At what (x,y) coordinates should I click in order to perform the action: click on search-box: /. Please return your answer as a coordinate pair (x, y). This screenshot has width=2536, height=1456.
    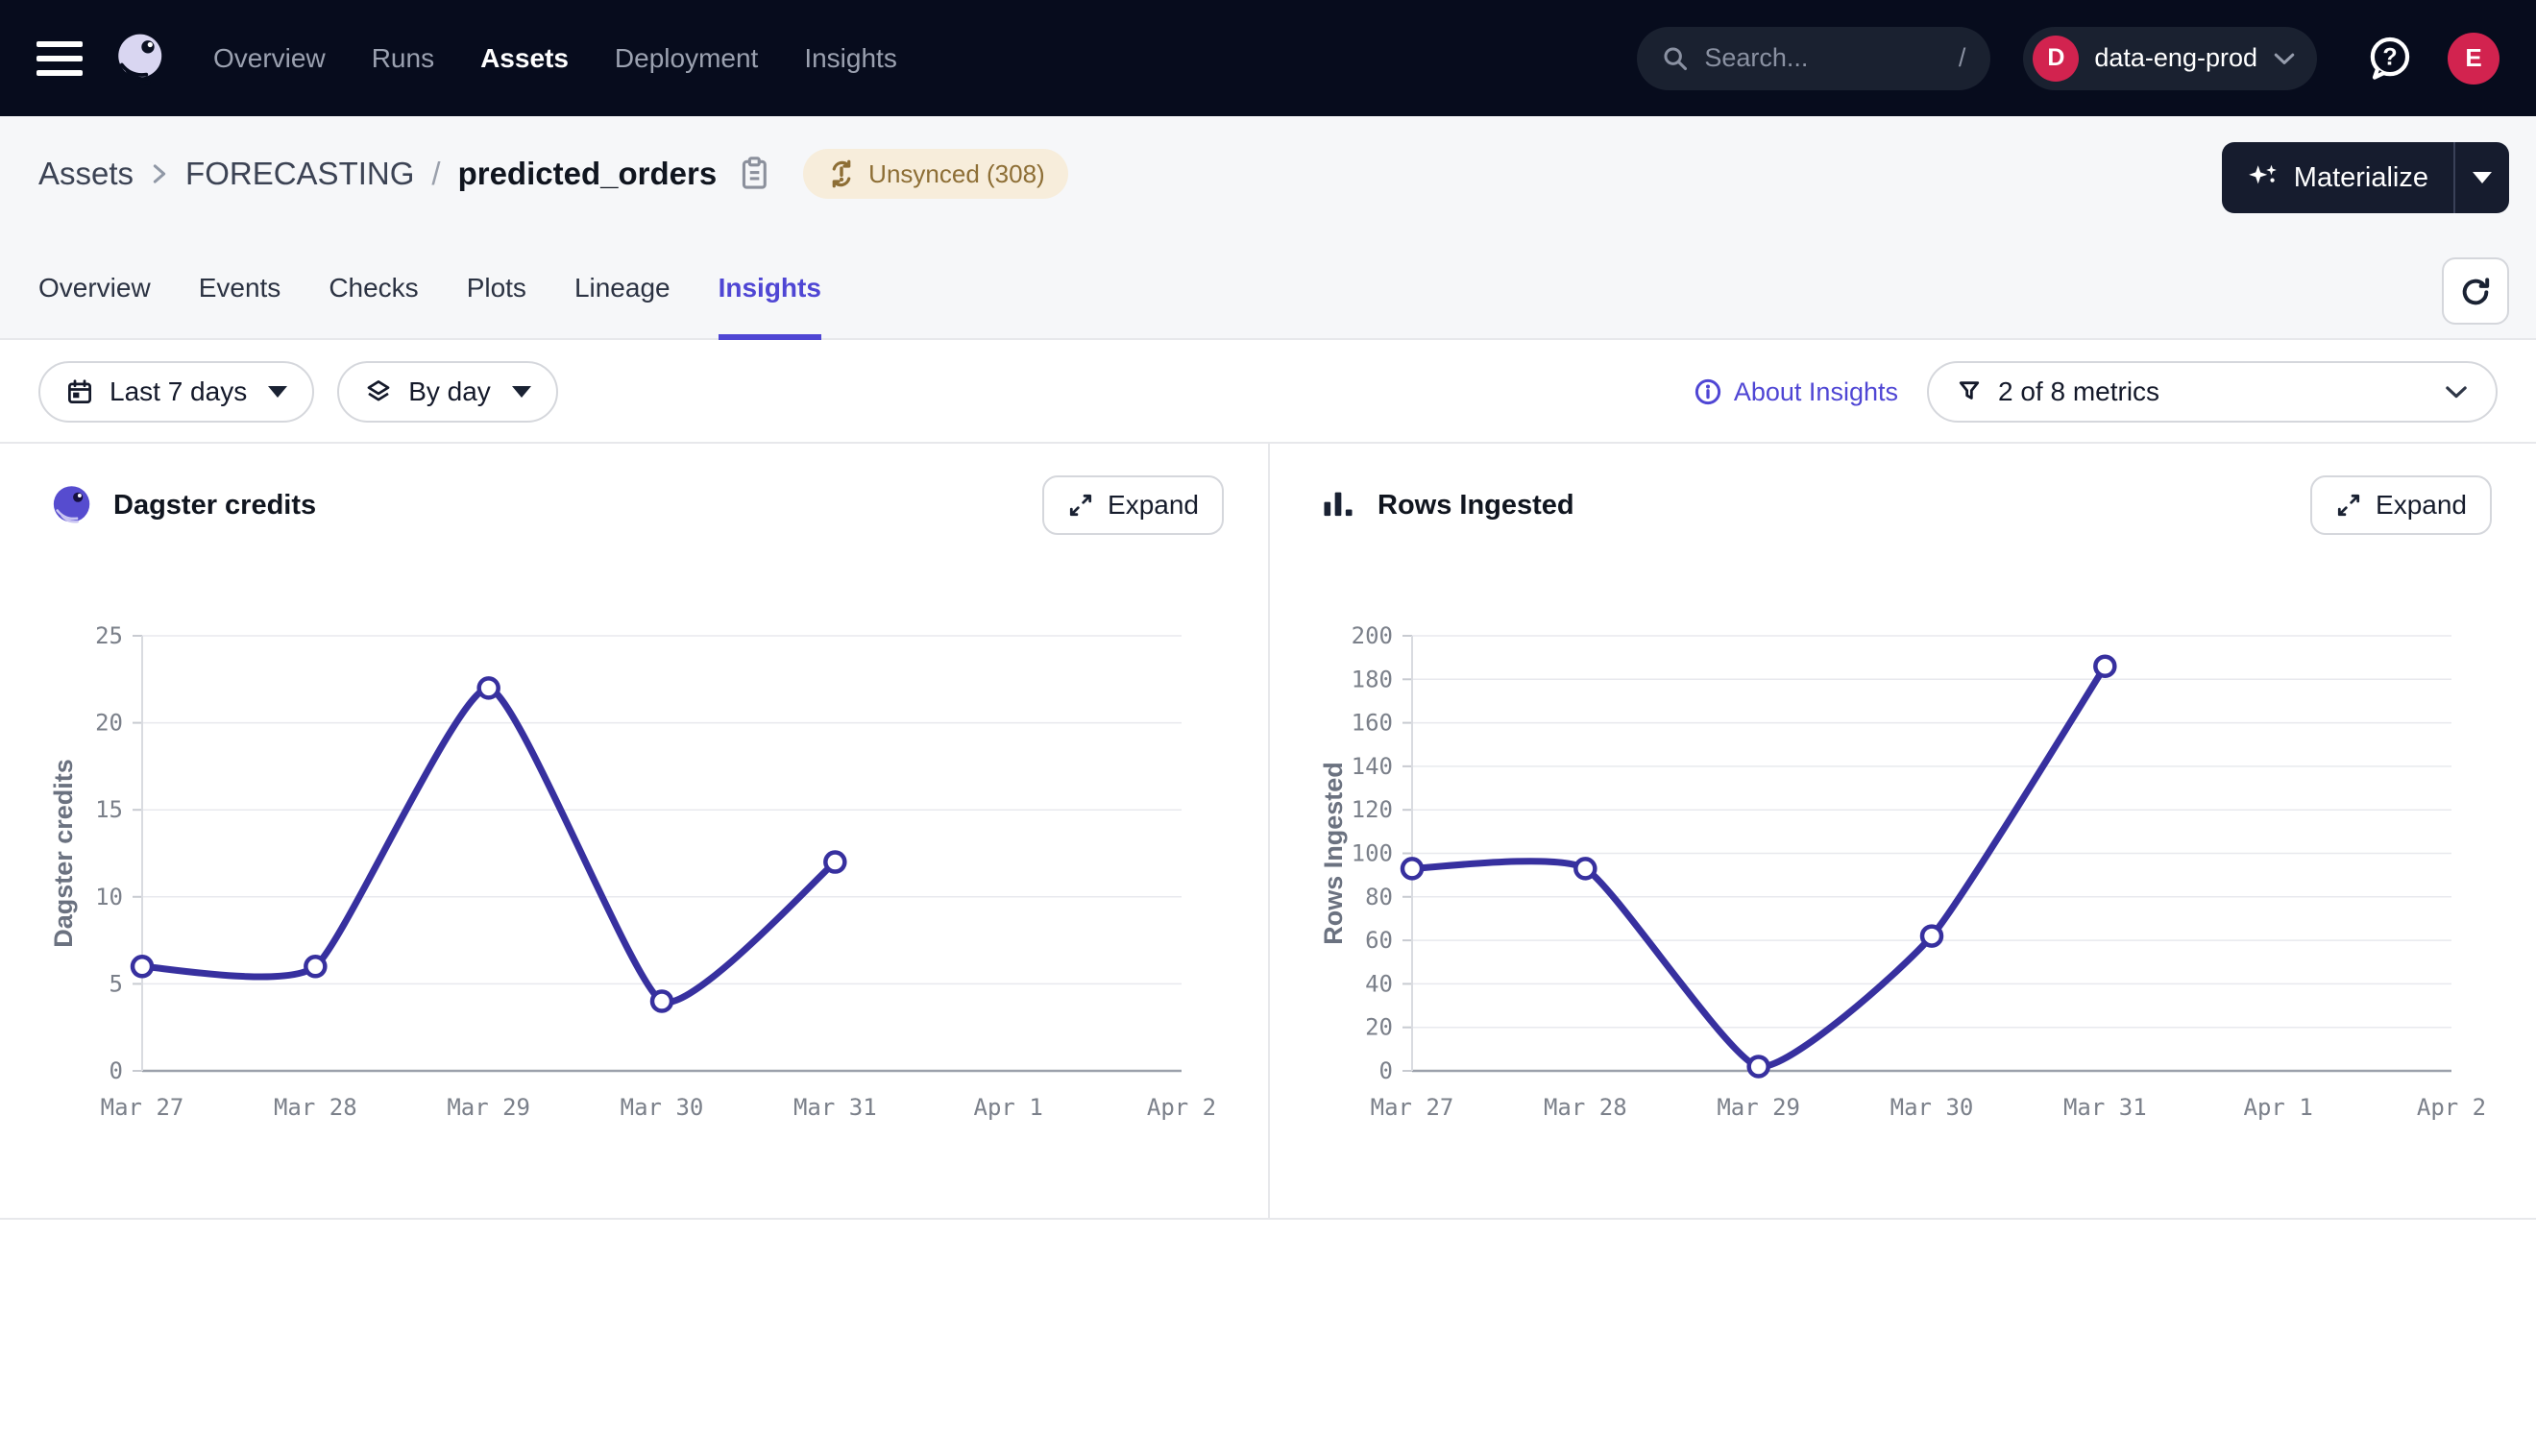
    Looking at the image, I should click on (1814, 58).